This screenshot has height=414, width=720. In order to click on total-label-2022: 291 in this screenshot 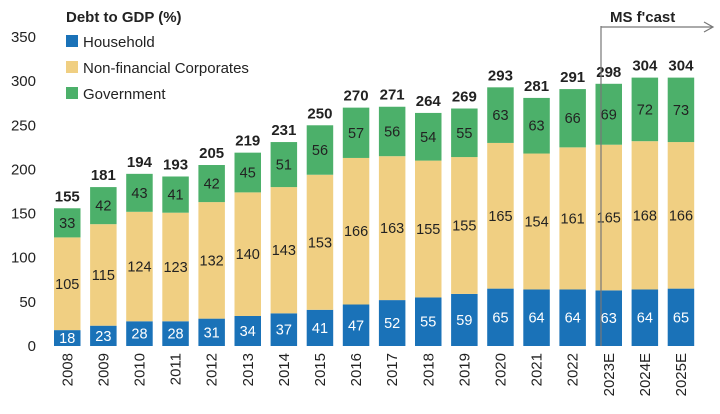, I will do `click(572, 77)`.